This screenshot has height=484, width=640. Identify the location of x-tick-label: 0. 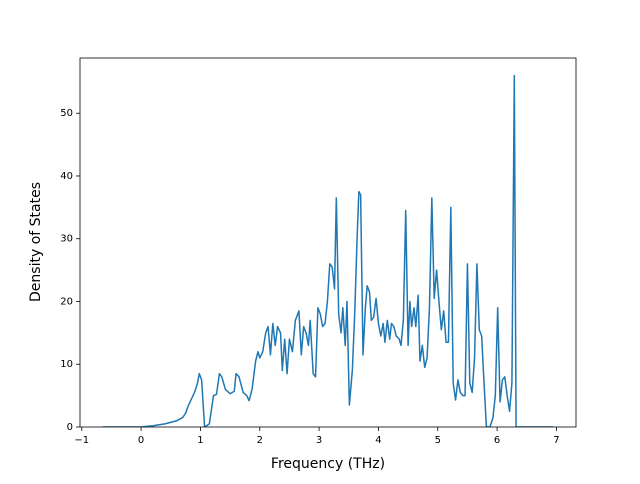
(141, 440).